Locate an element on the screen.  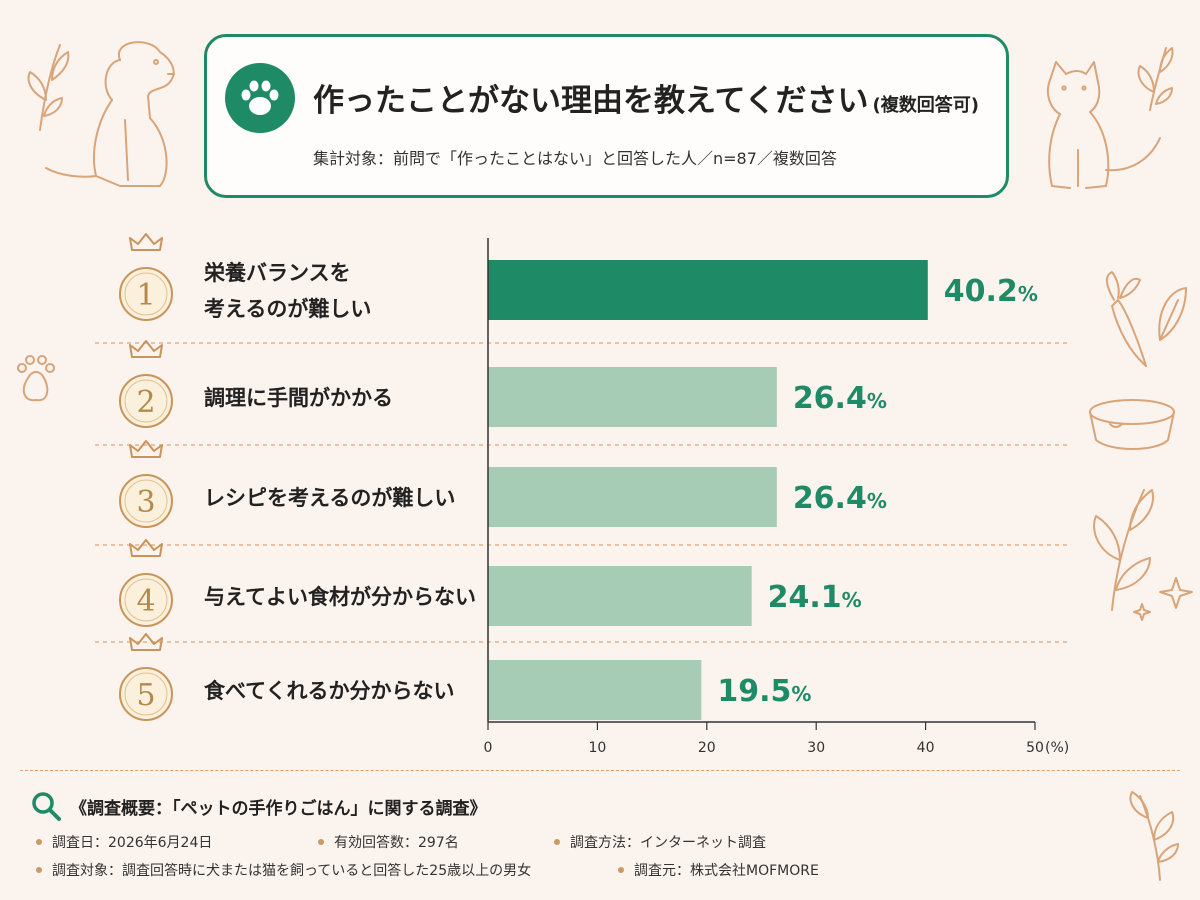
x-tick-label: 50 is located at coordinates (1035, 748).